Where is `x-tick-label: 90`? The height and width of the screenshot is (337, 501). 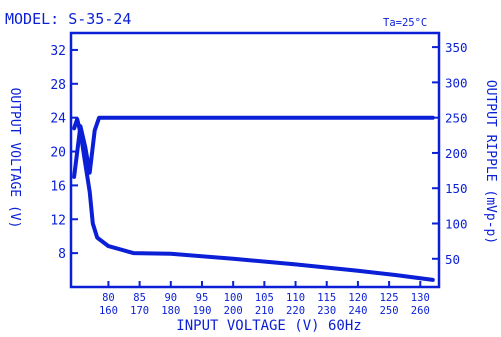
x-tick-label: 90 is located at coordinates (170, 298).